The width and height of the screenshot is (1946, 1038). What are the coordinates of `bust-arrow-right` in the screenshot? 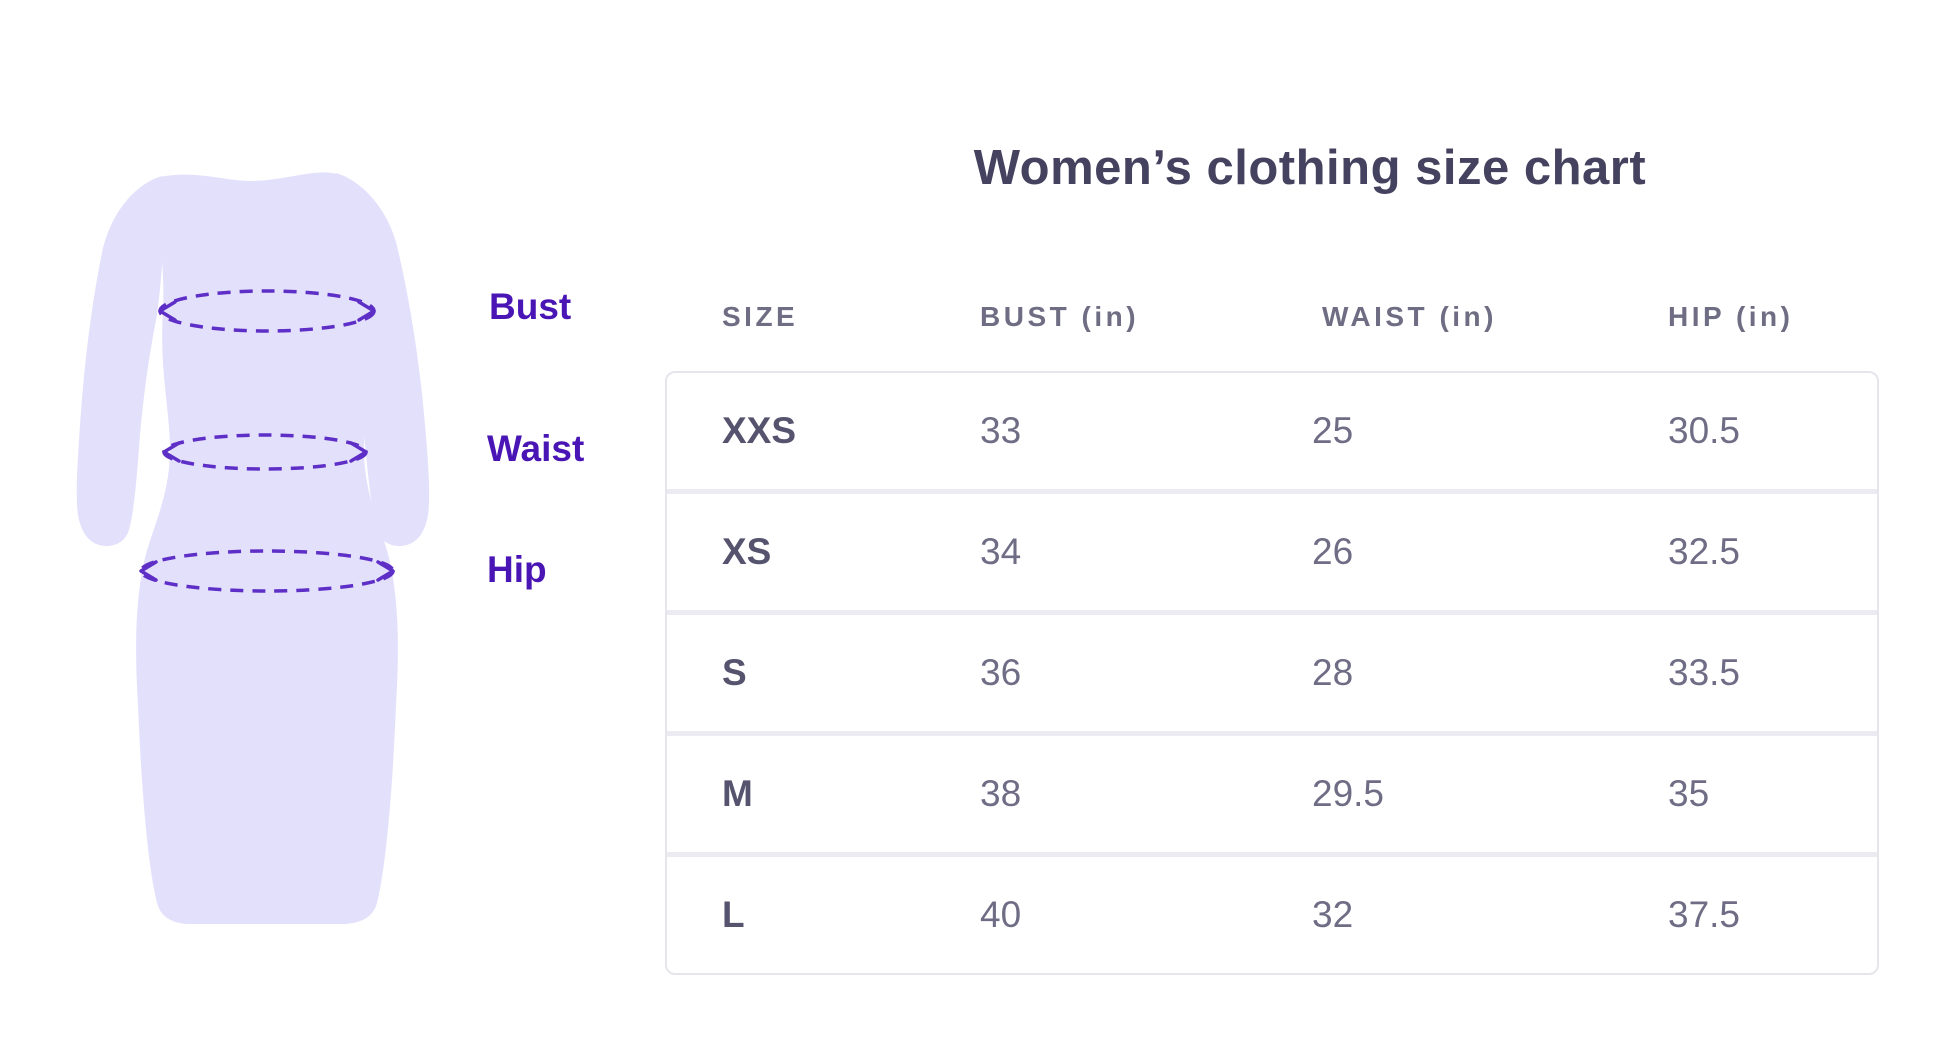 It's located at (366, 311).